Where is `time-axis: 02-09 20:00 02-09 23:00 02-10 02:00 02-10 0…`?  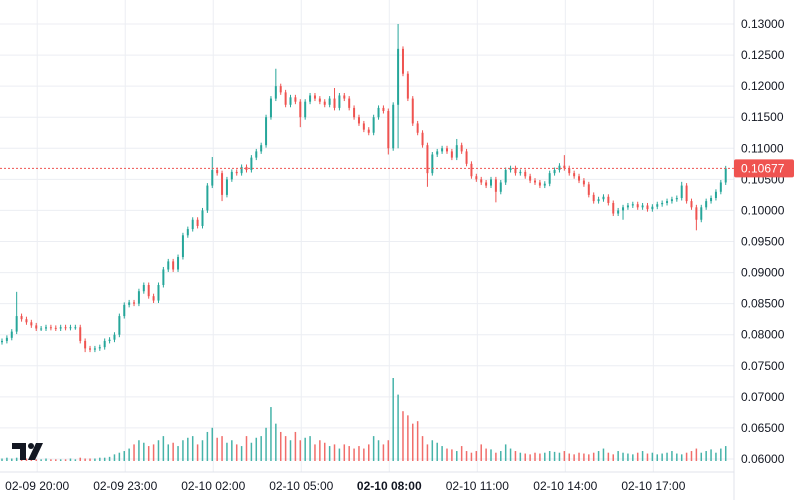
time-axis: 02-09 20:00 02-09 23:00 02-10 02:00 02-10 0… is located at coordinates (345, 486).